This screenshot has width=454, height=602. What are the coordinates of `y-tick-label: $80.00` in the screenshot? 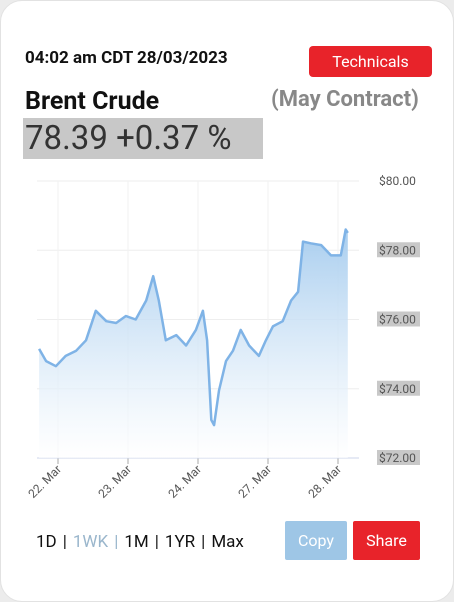 It's located at (397, 181).